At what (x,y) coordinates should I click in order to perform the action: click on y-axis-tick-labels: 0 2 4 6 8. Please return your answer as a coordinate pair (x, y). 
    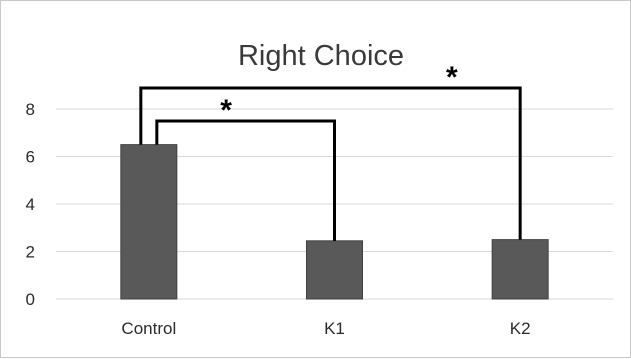
    Looking at the image, I should click on (30, 204).